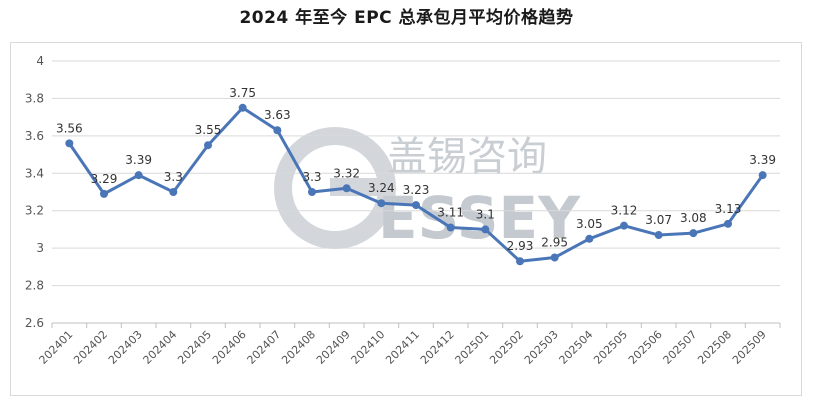 Image resolution: width=813 pixels, height=402 pixels. I want to click on x-tick-label: 202402, so click(90, 347).